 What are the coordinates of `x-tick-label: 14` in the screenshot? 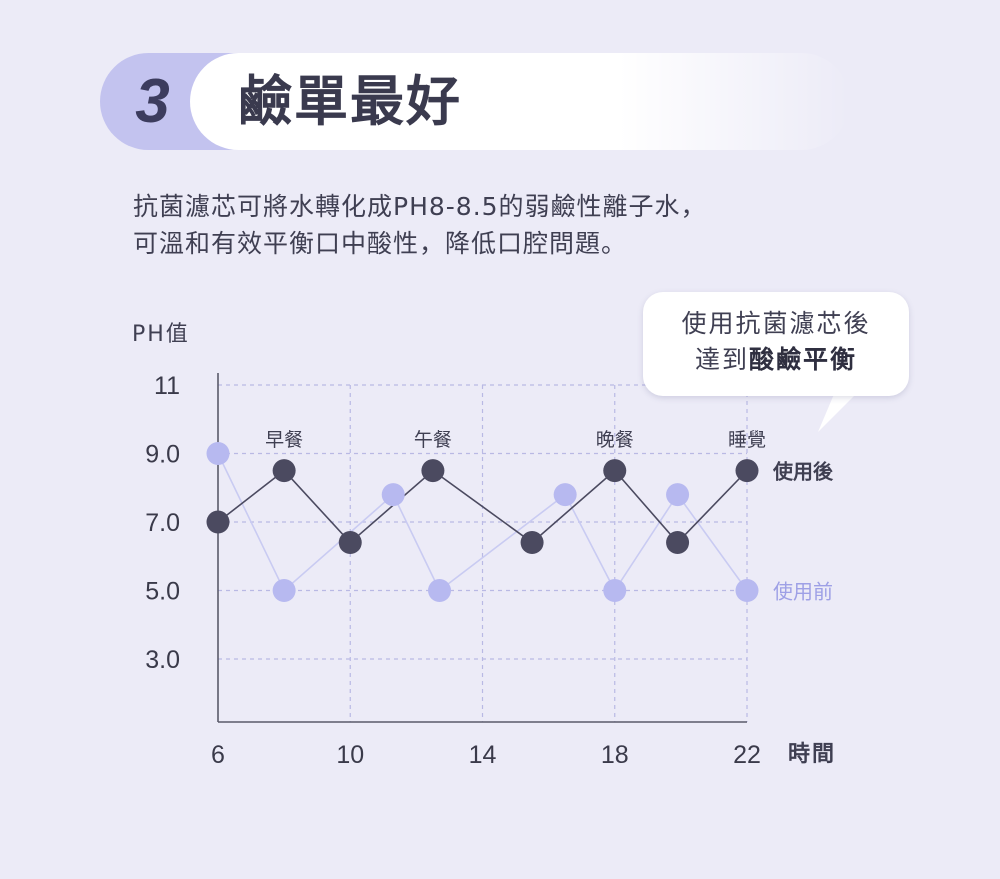 It's located at (483, 755).